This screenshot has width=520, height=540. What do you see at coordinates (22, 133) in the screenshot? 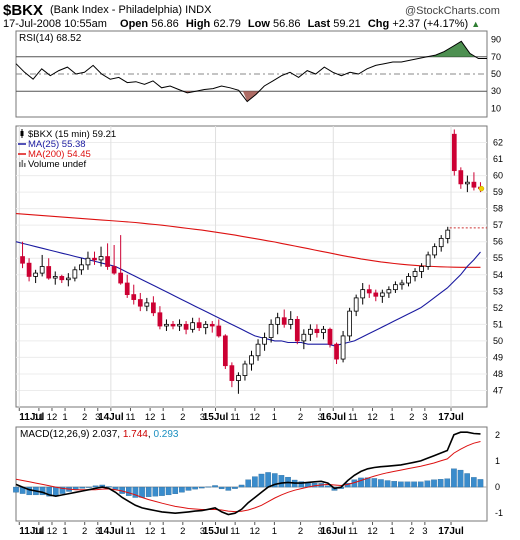
I see `candlestick-icon-body` at bounding box center [22, 133].